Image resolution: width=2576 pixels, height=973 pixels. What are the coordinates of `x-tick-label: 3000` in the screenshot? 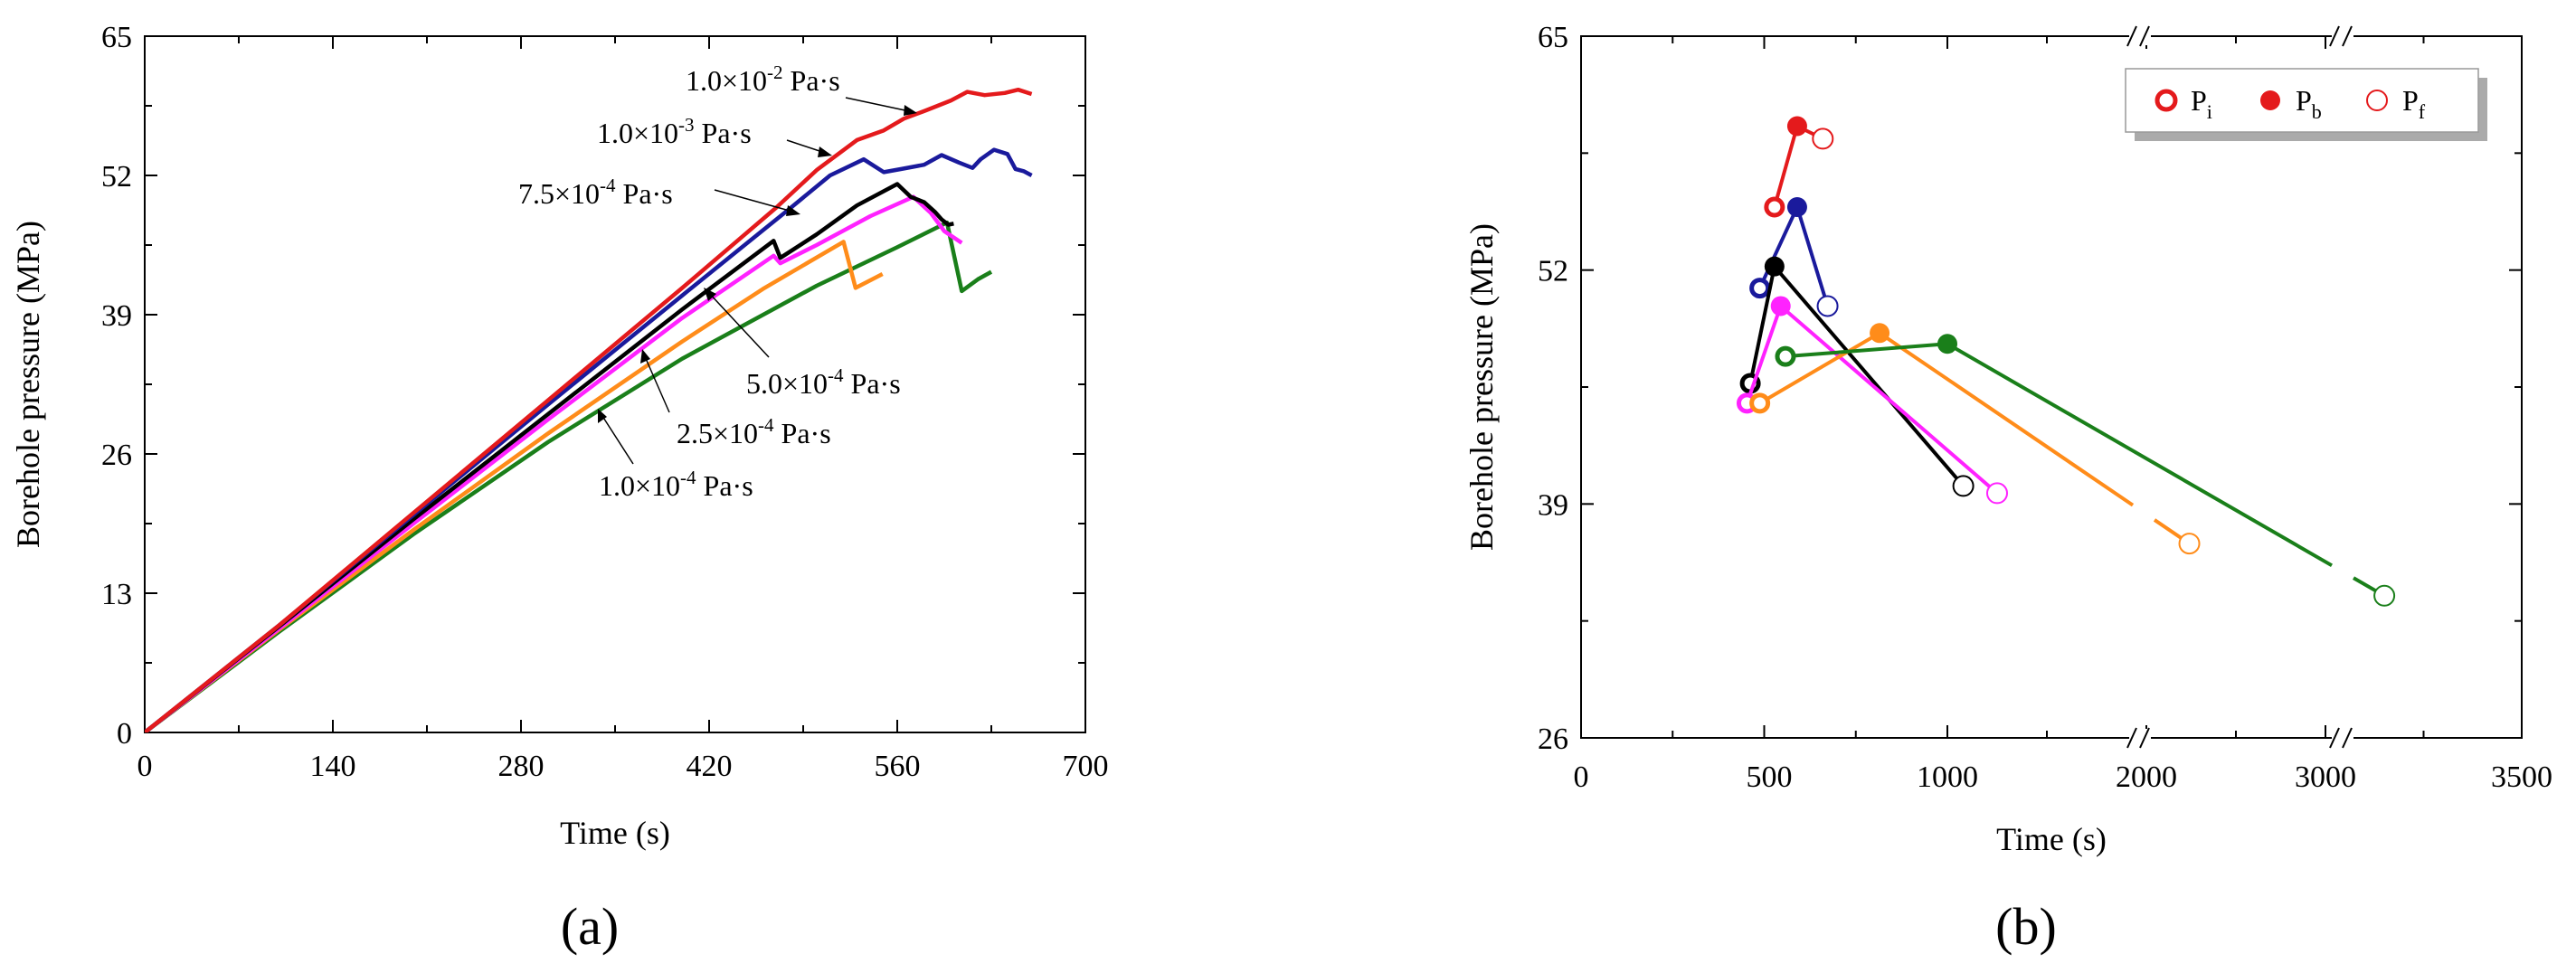 It's located at (2325, 777).